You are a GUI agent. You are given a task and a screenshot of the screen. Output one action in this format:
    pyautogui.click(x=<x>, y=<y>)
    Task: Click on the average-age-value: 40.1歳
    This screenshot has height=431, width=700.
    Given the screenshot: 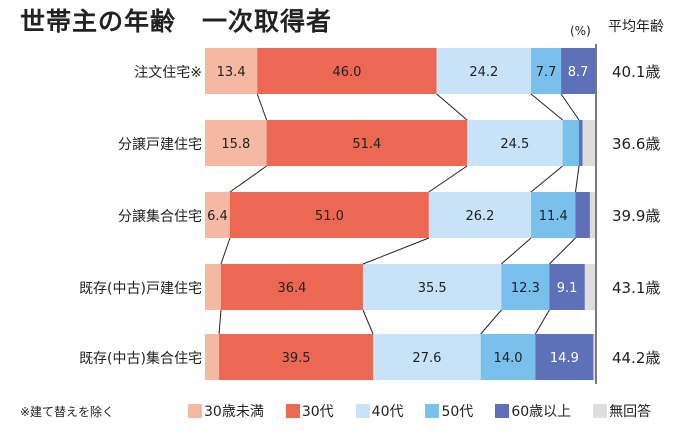 What is the action you would take?
    pyautogui.click(x=636, y=72)
    